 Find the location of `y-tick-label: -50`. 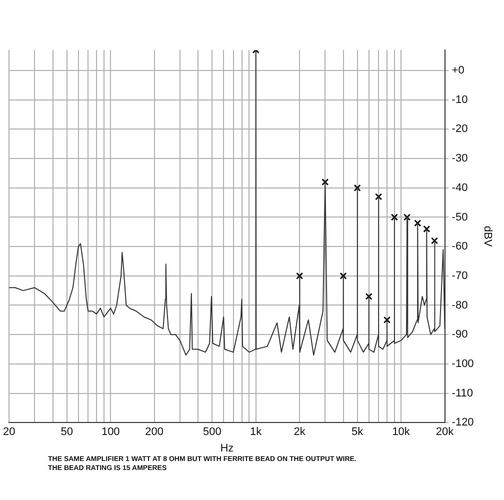

y-tick-label: -50 is located at coordinates (460, 217).